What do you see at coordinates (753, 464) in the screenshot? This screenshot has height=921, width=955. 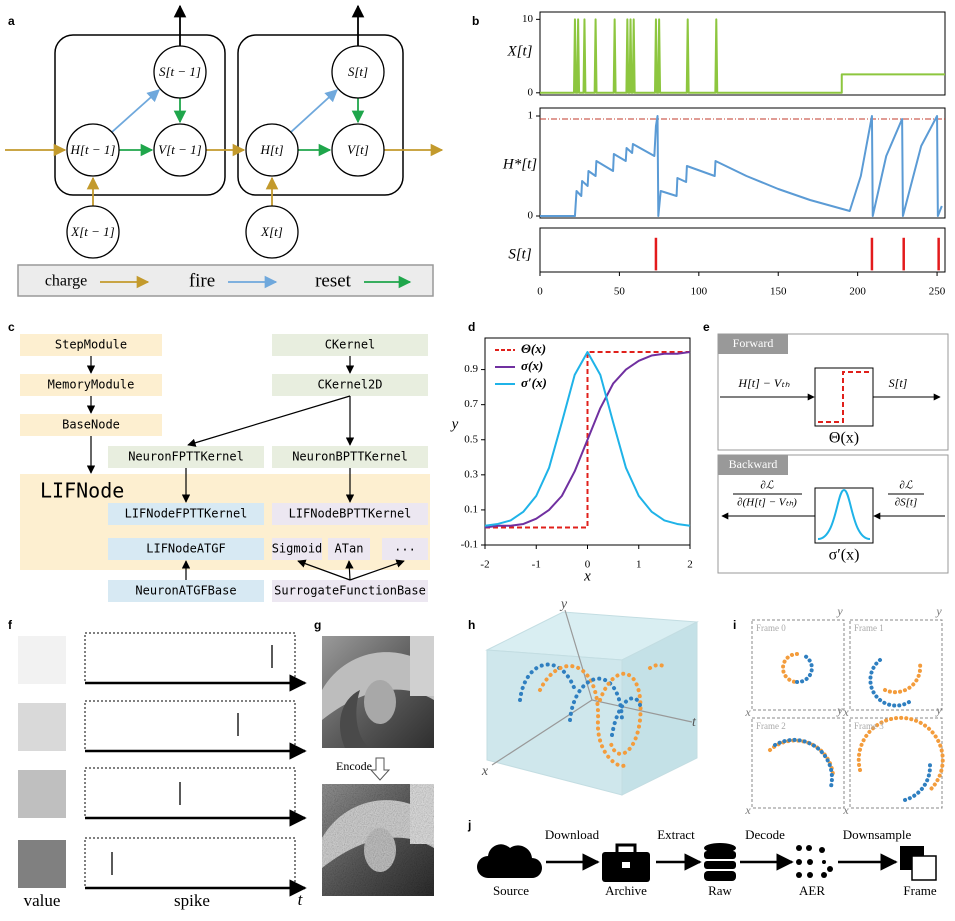 I see `tab-label: Backward` at bounding box center [753, 464].